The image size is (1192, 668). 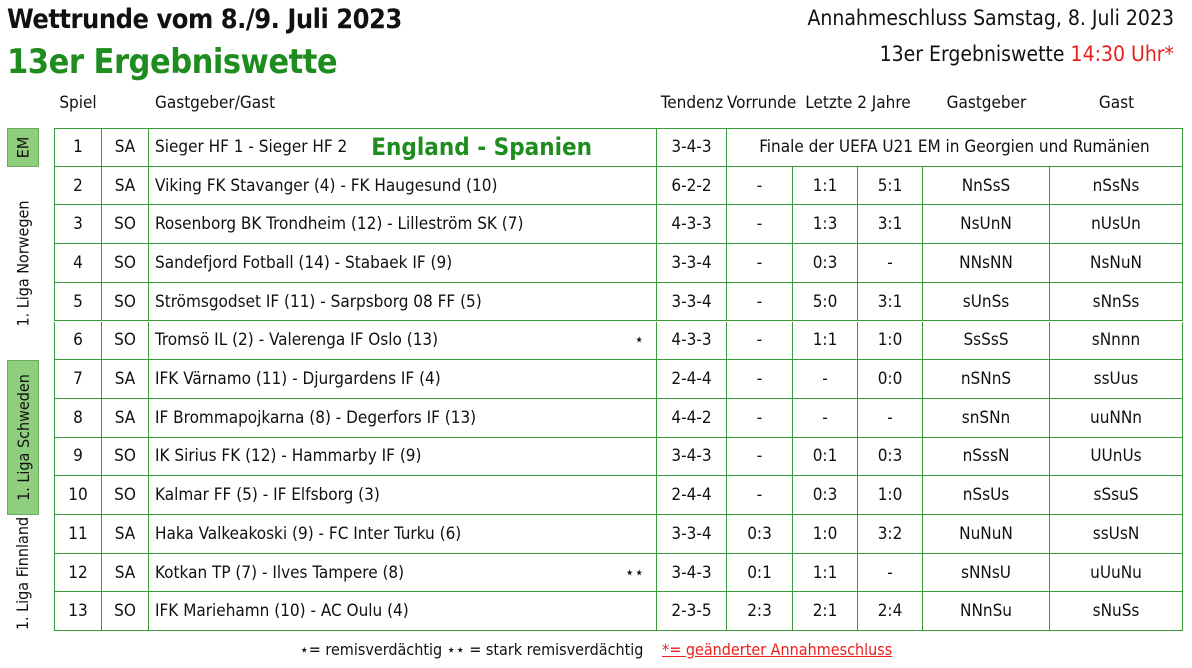 I want to click on cell-tendenz: 3-4-3, so click(x=692, y=573).